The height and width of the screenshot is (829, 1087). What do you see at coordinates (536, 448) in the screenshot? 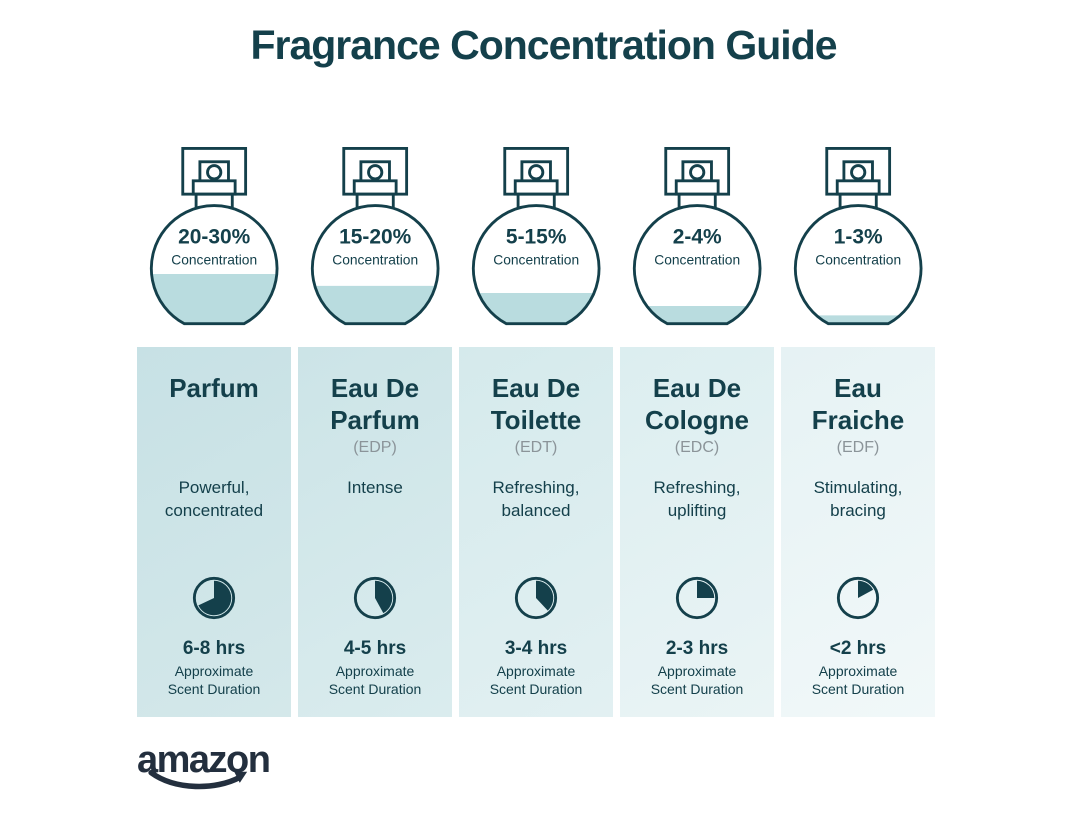
I see `fragrance-abbr: (EDT)` at bounding box center [536, 448].